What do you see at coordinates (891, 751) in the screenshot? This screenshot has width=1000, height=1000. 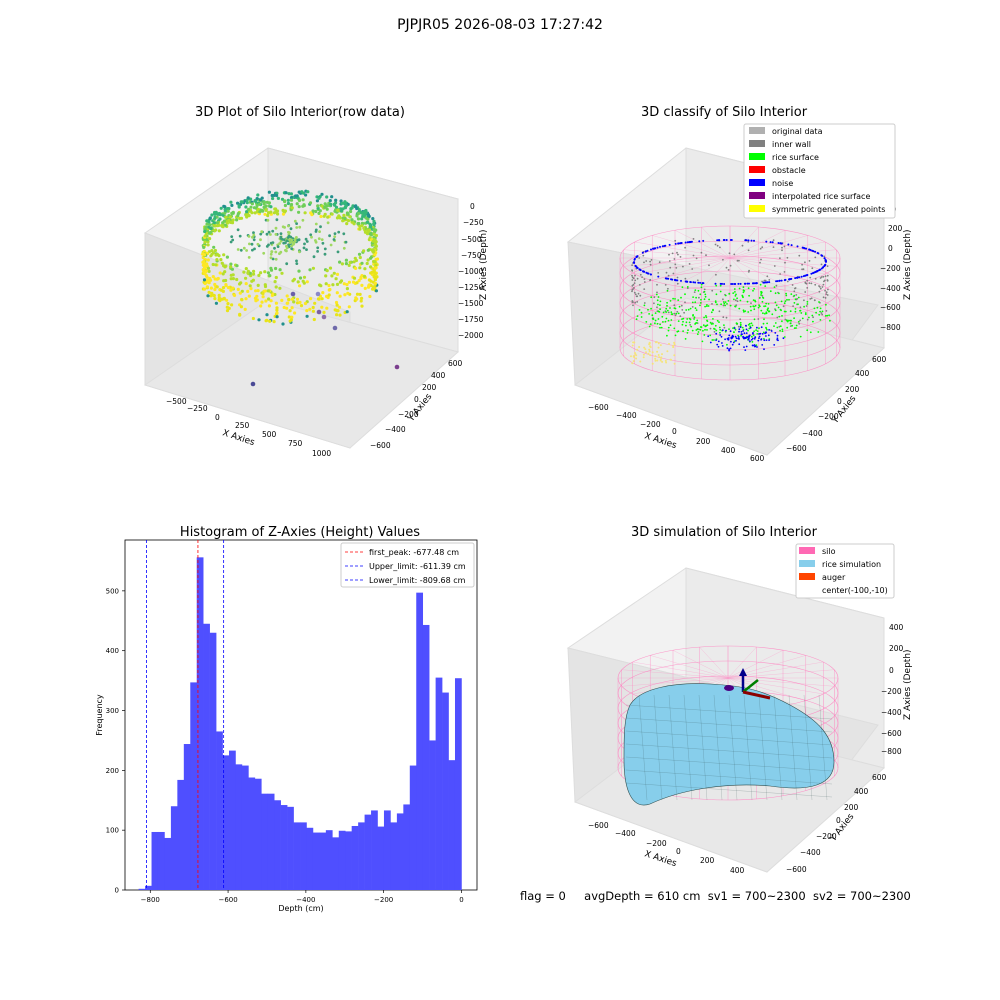 I see `z-tick: −800` at bounding box center [891, 751].